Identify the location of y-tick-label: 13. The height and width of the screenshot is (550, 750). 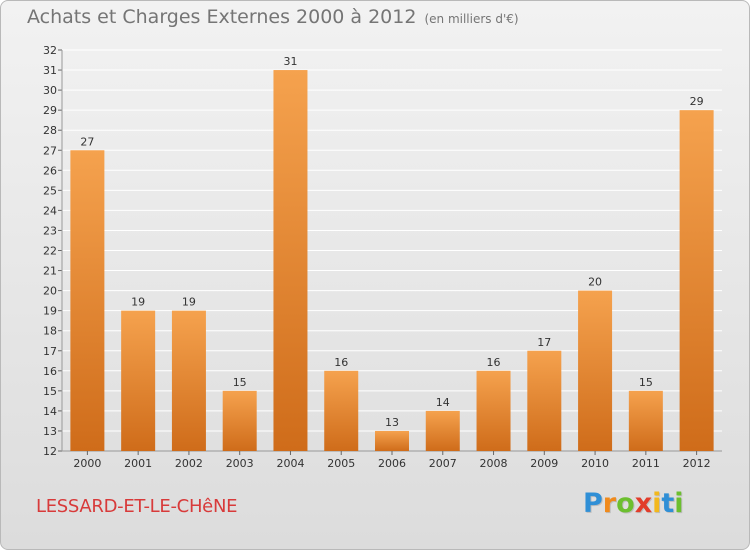
(50, 431).